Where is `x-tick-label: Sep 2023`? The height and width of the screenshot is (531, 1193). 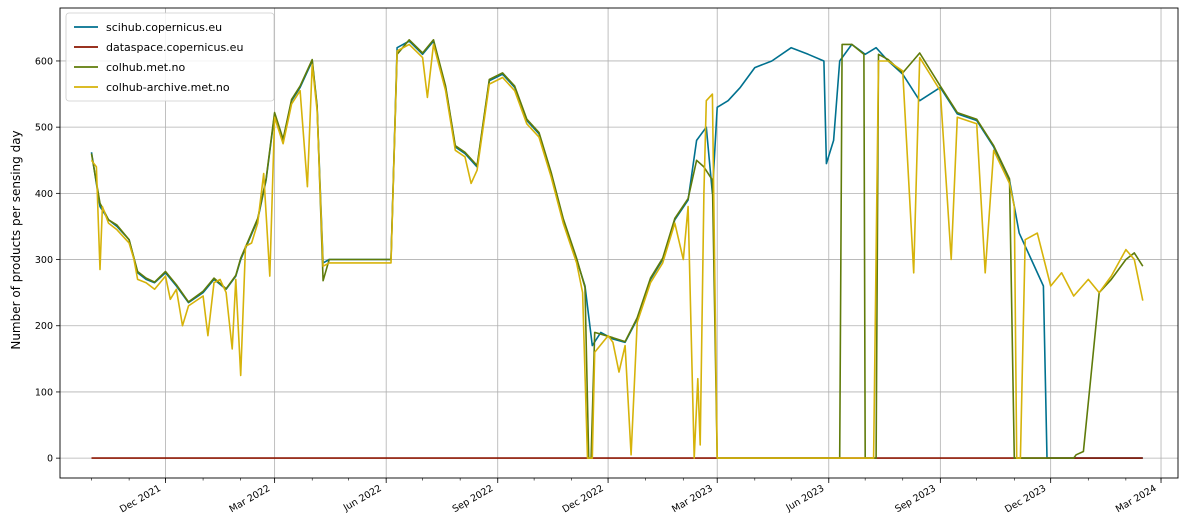
x-tick-label: Sep 2023 is located at coordinates (915, 499).